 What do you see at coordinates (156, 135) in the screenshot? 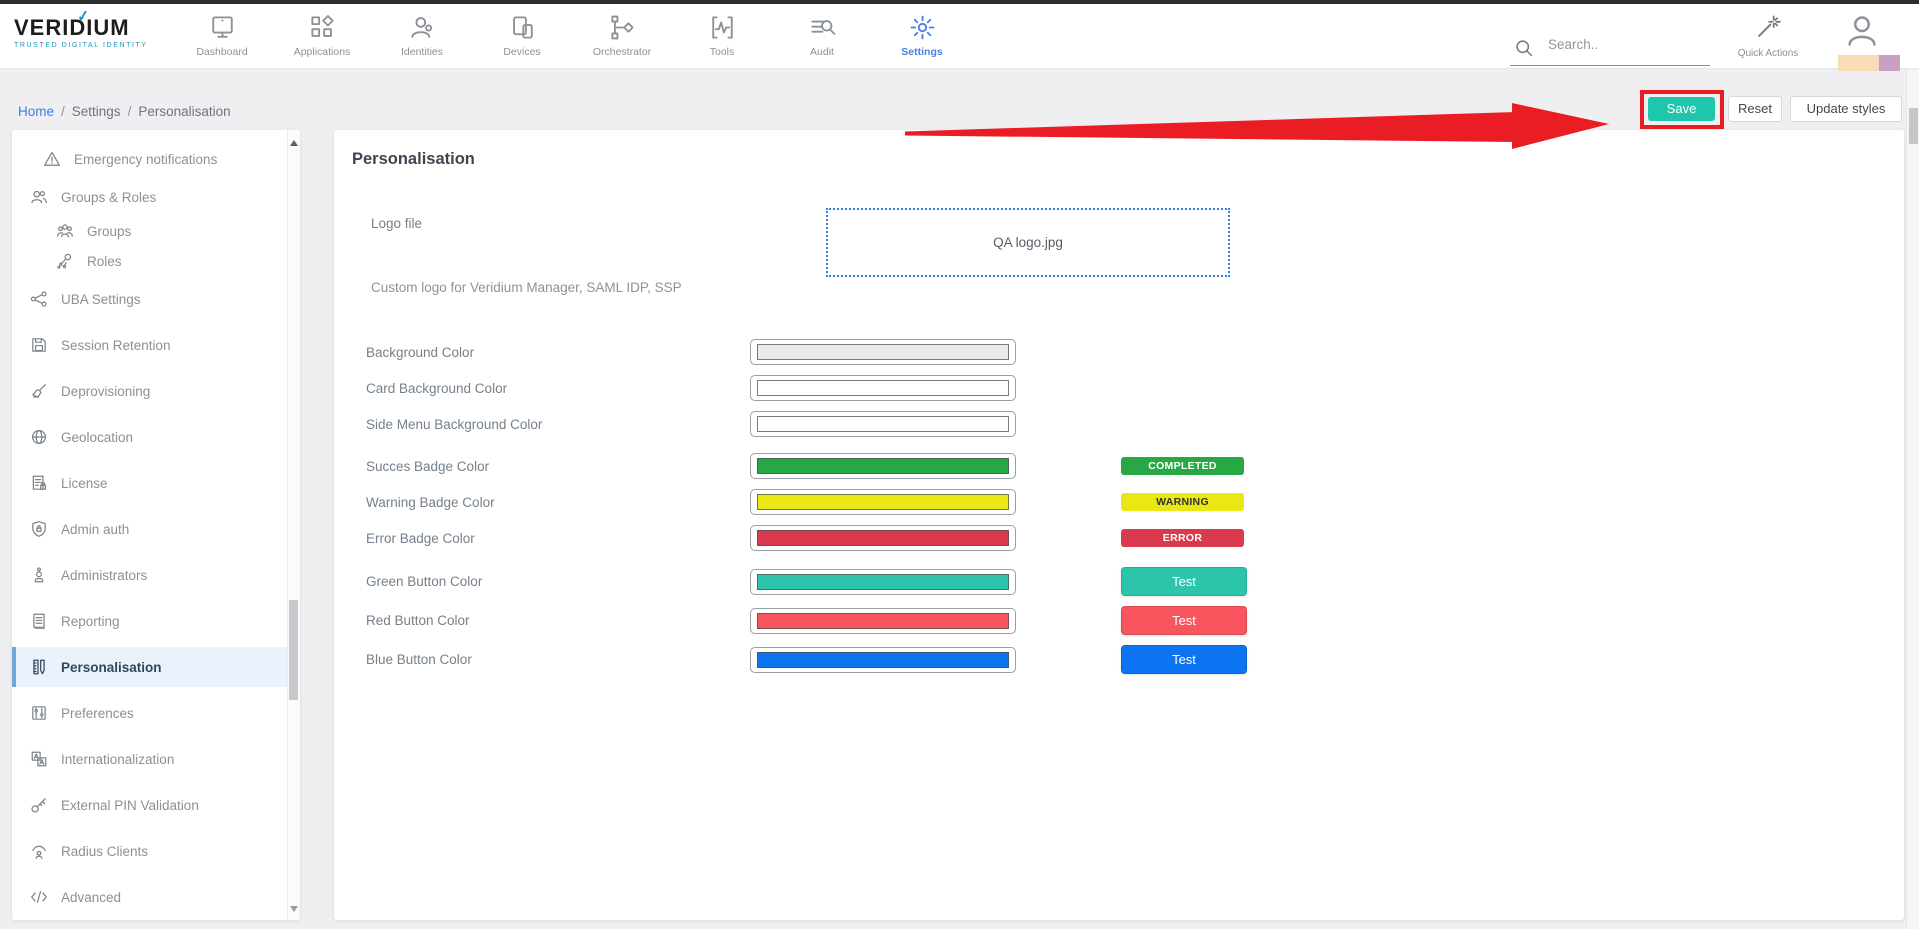
I see `sidebar-item-clipped` at bounding box center [156, 135].